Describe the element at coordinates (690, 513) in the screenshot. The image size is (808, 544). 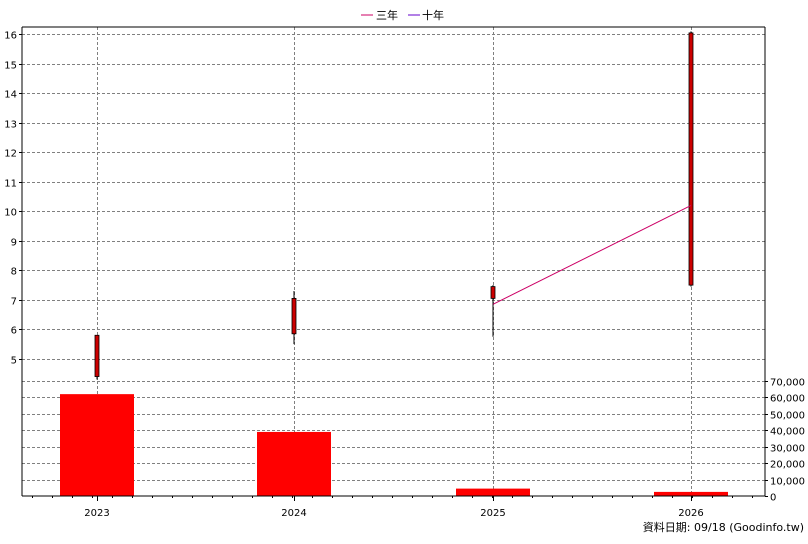
I see `x-tick-label: 2026` at that location.